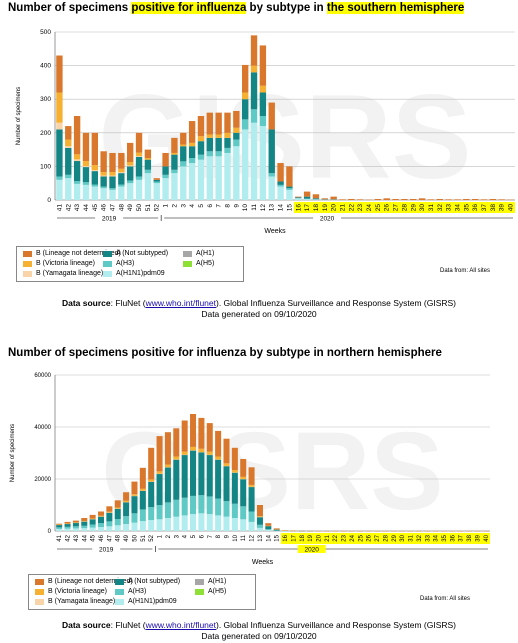 Image resolution: width=518 pixels, height=643 pixels. I want to click on x-tick-label: 44, so click(86, 208).